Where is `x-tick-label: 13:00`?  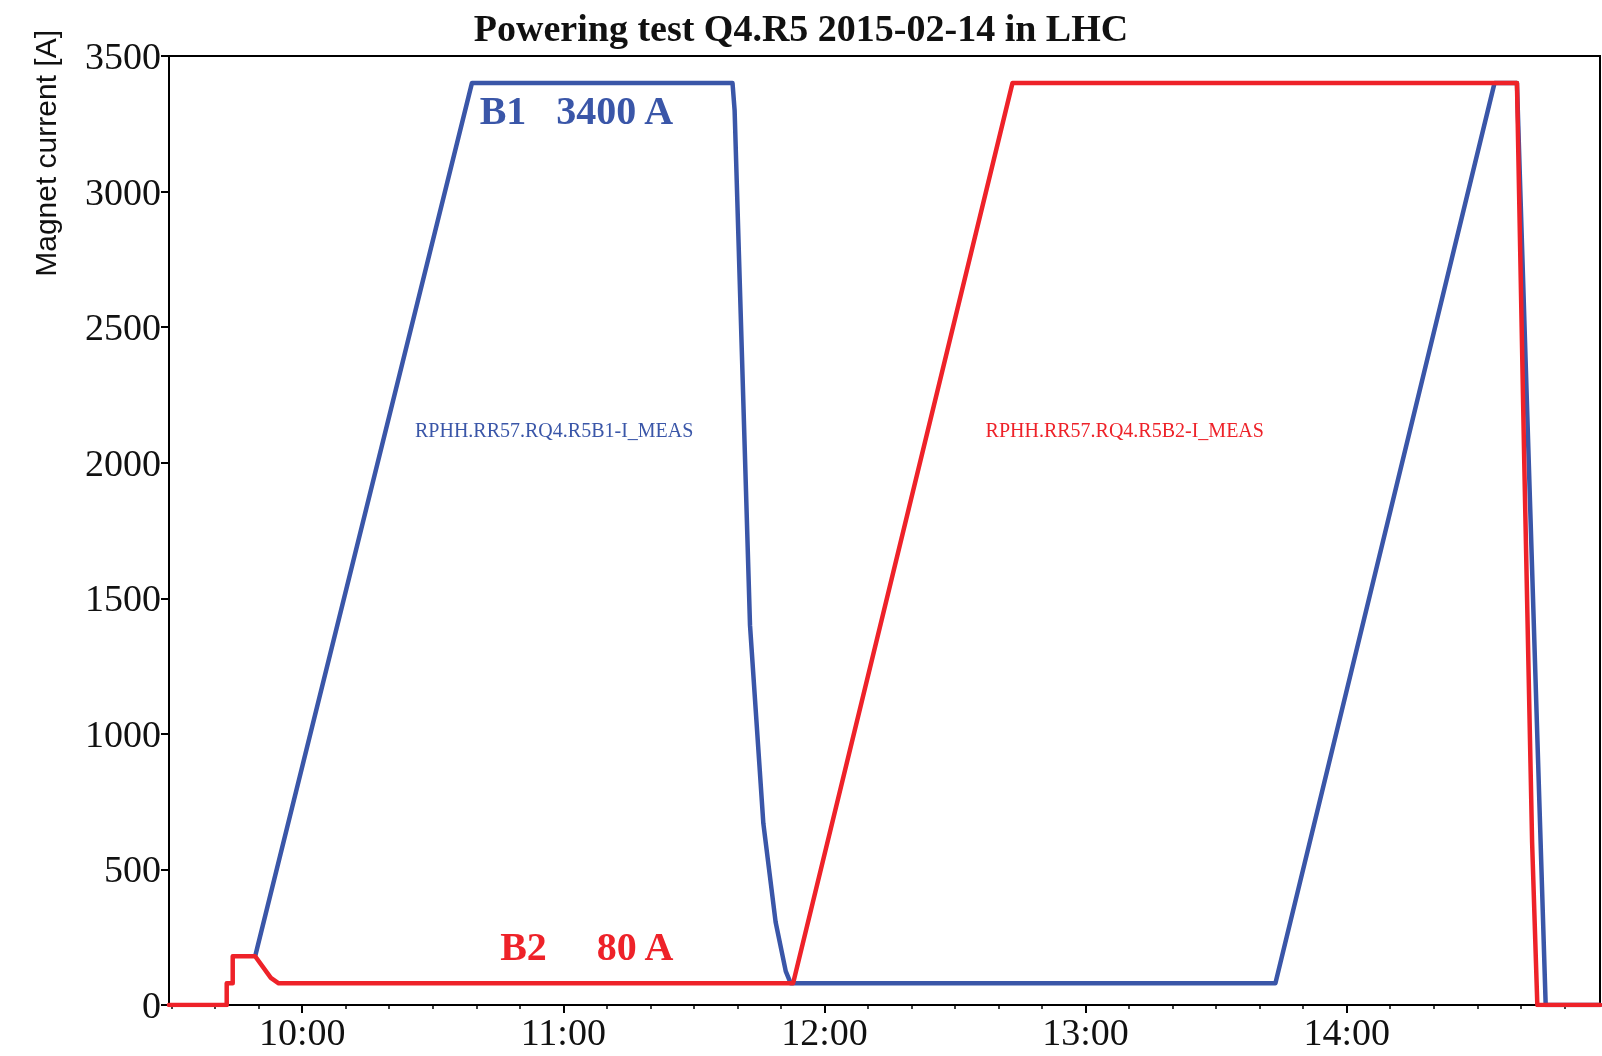 x-tick-label: 13:00 is located at coordinates (1085, 1032).